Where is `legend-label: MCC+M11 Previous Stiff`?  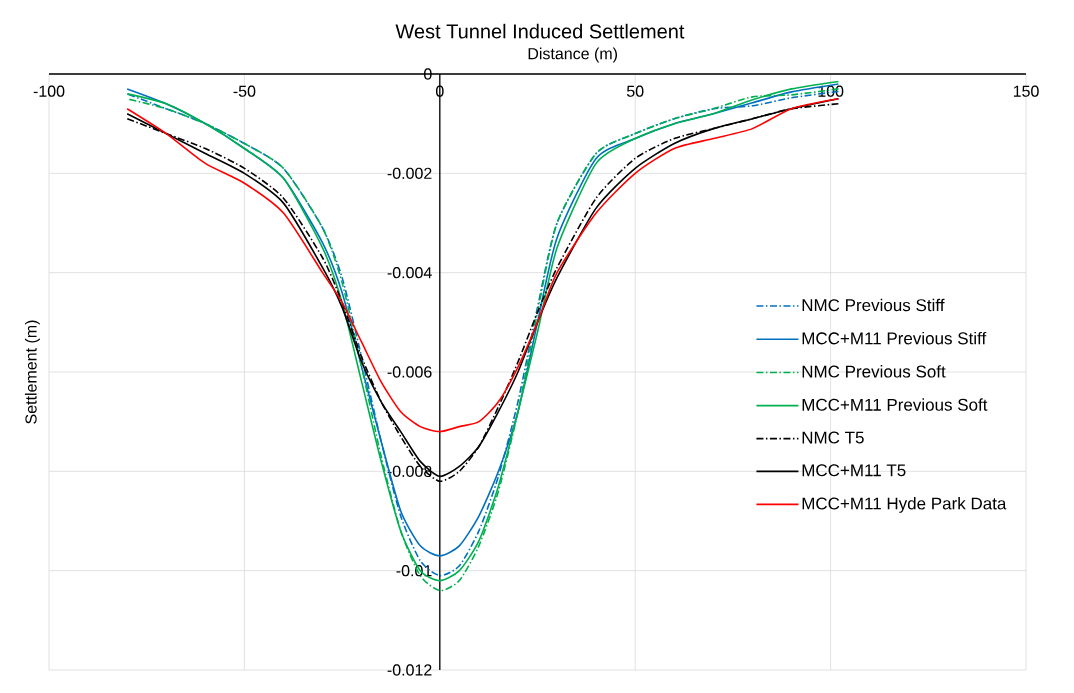 legend-label: MCC+M11 Previous Stiff is located at coordinates (894, 338).